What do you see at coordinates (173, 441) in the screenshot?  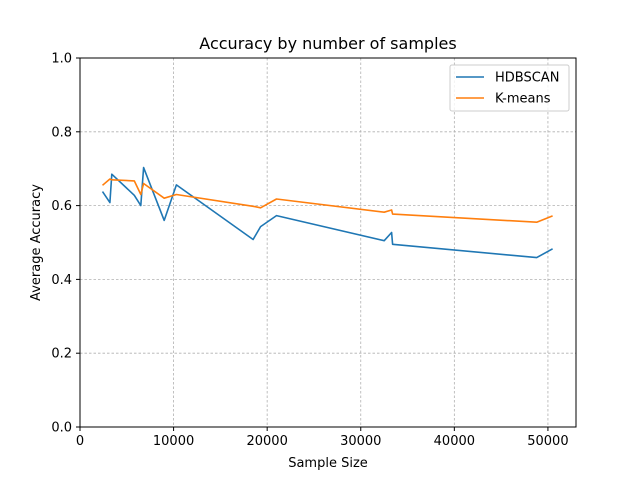 I see `x-tick-label: 10000` at bounding box center [173, 441].